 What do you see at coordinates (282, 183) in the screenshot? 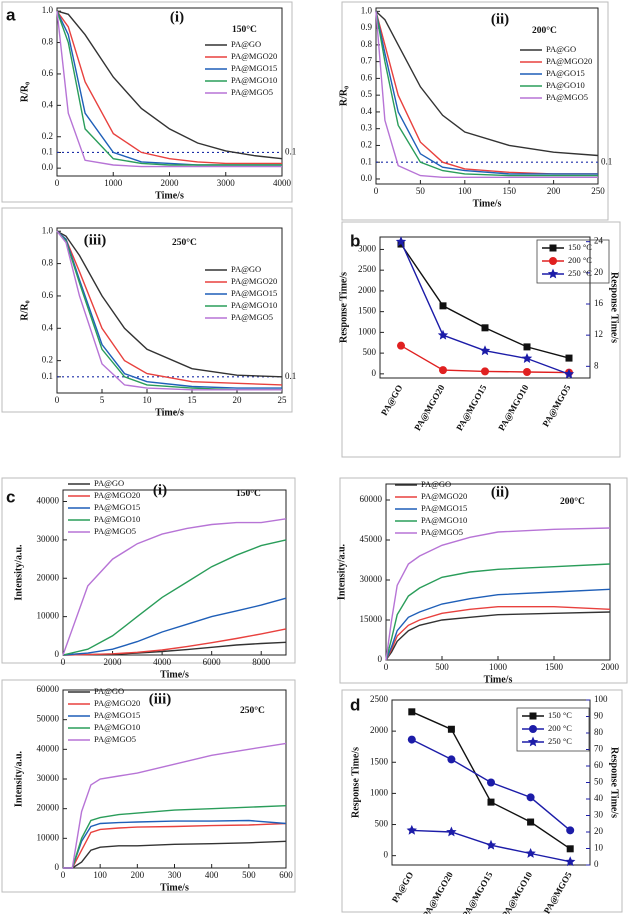
I see `x-tick-label: 4000` at bounding box center [282, 183].